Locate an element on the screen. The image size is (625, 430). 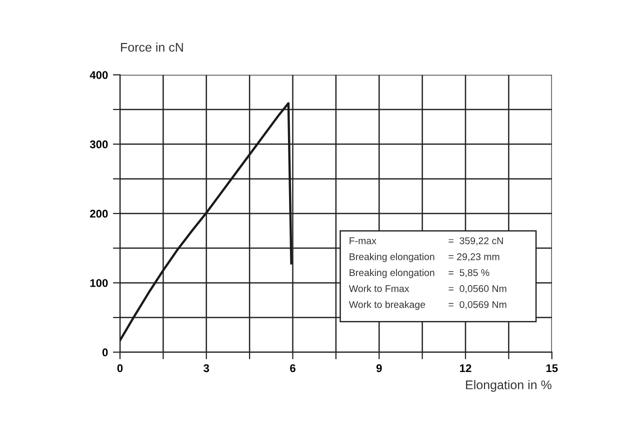
x-tick-label: 9 is located at coordinates (379, 368).